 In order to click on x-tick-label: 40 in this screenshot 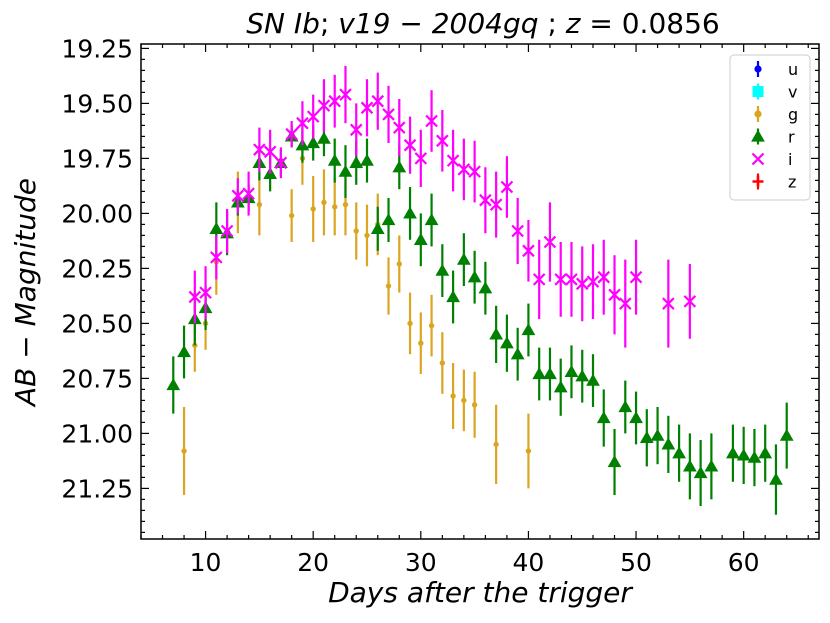, I will do `click(529, 562)`.